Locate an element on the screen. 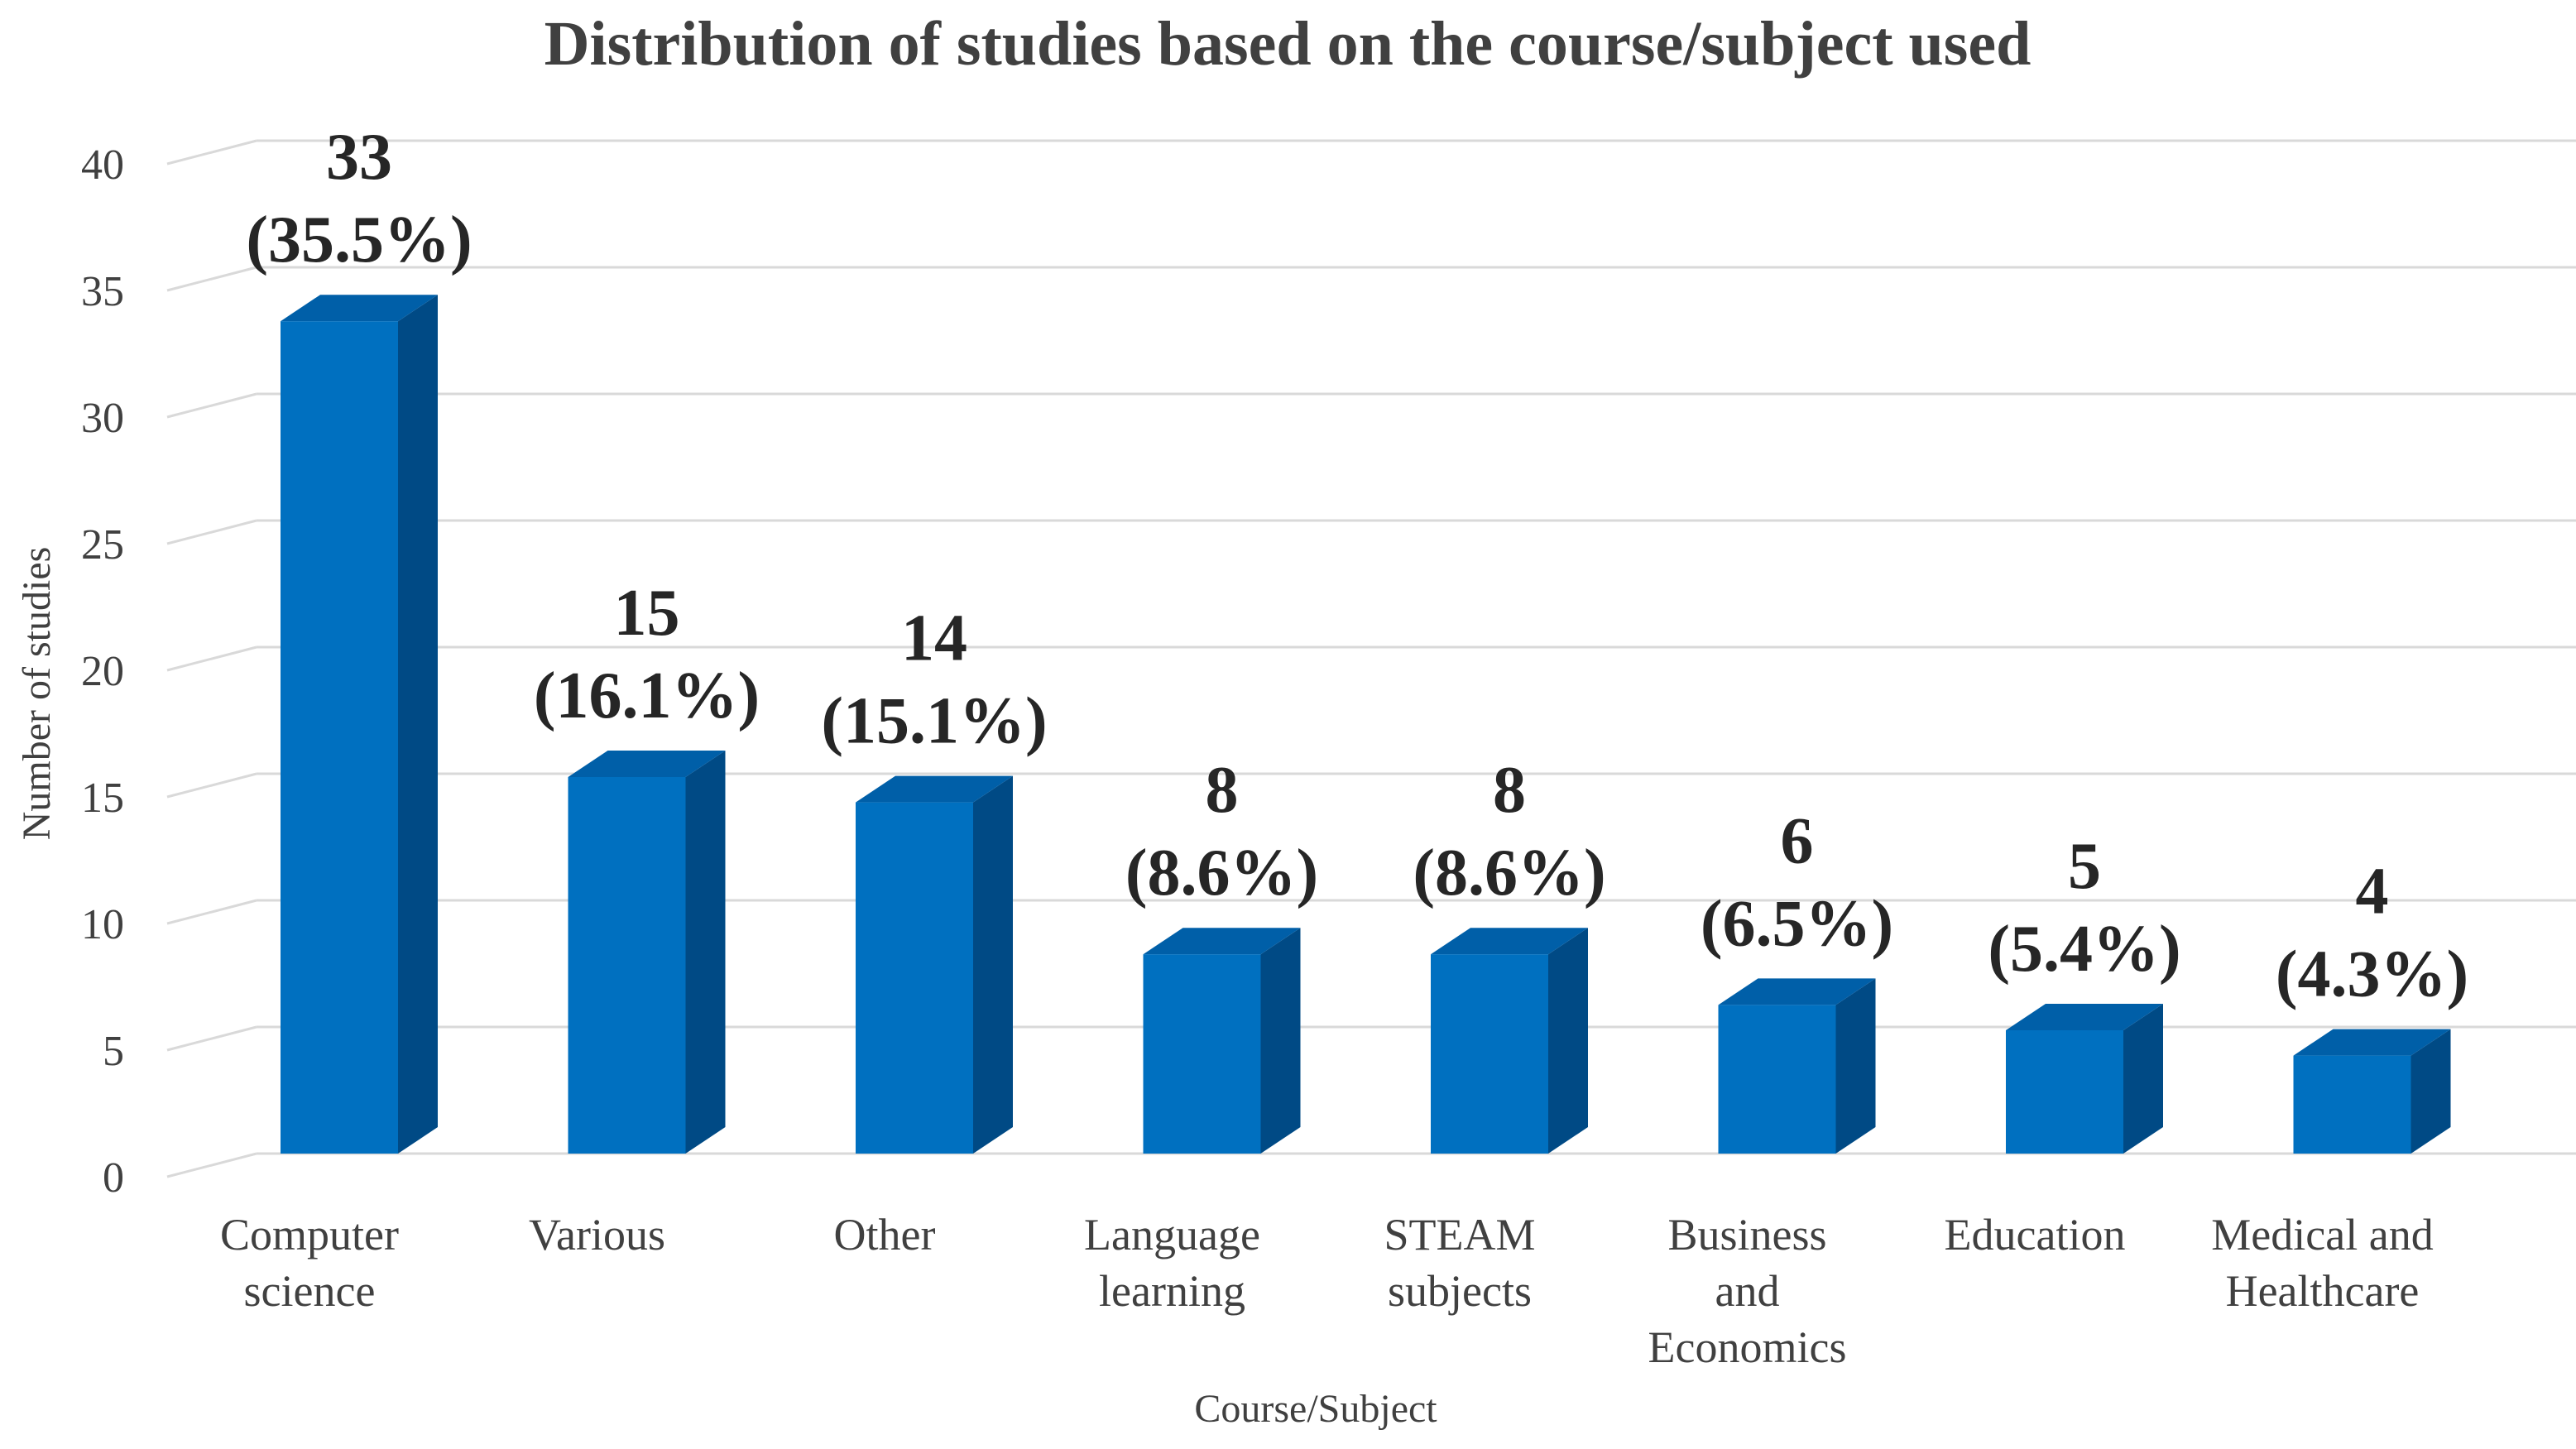 This screenshot has height=1449, width=2576. x-category-label-line: learning is located at coordinates (1172, 1291).